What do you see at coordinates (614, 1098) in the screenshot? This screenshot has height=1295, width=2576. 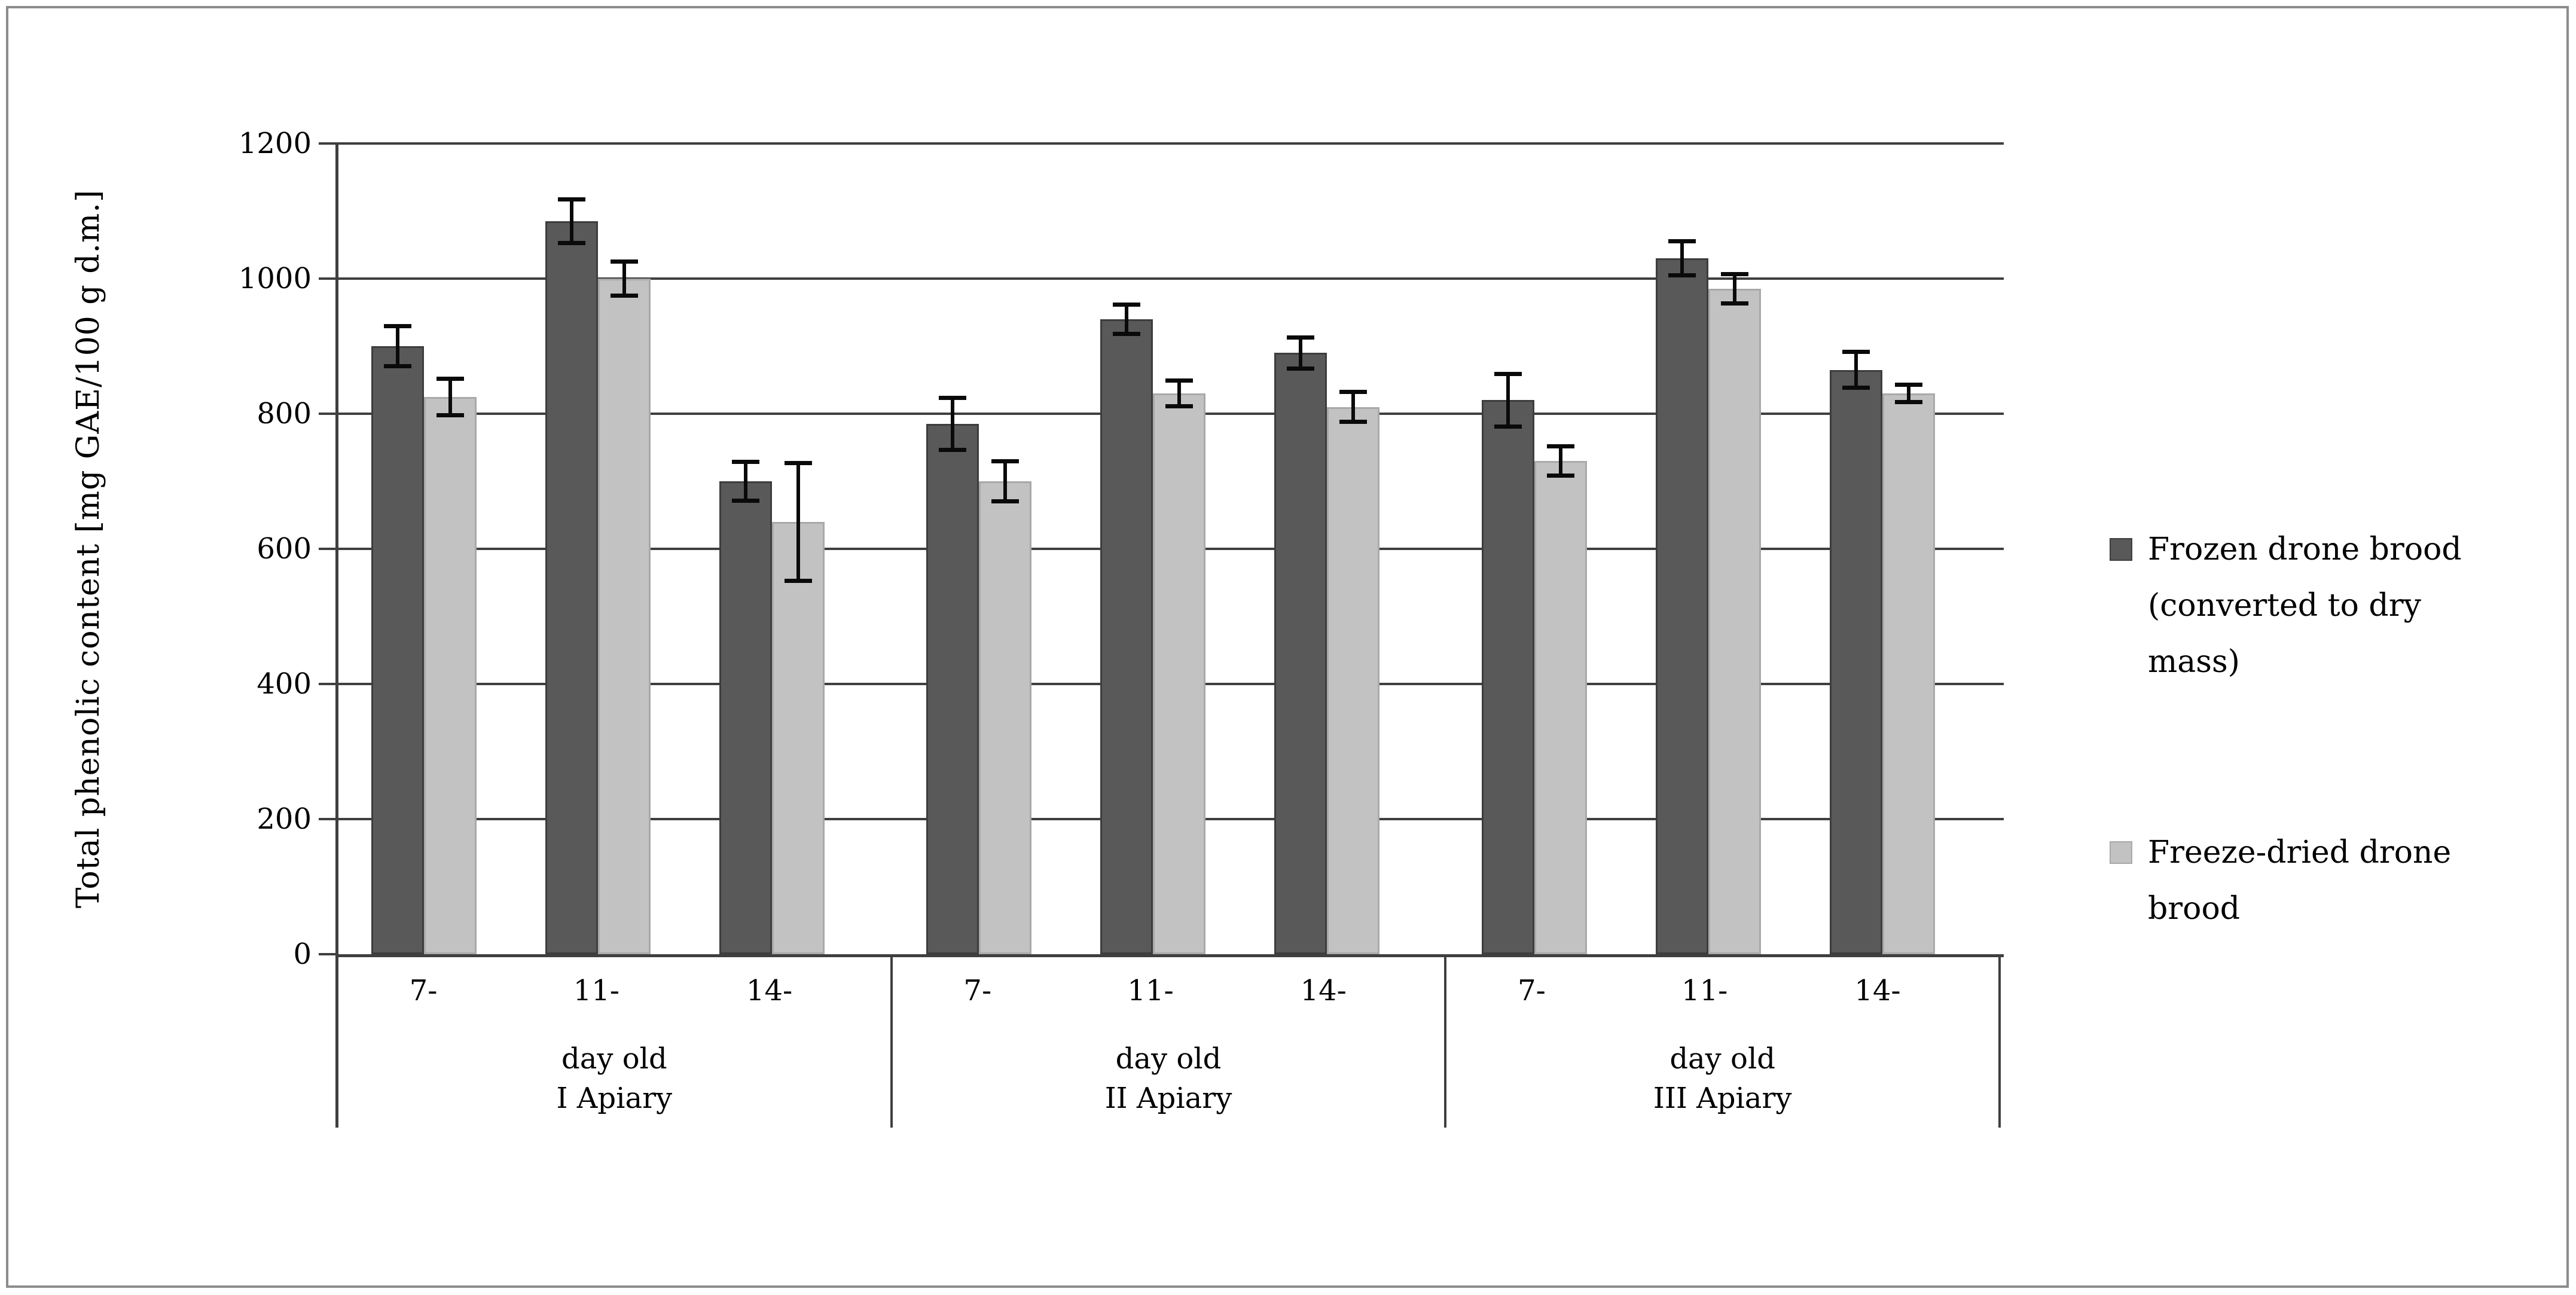 I see `x-group-apiary-label: I Apiary` at bounding box center [614, 1098].